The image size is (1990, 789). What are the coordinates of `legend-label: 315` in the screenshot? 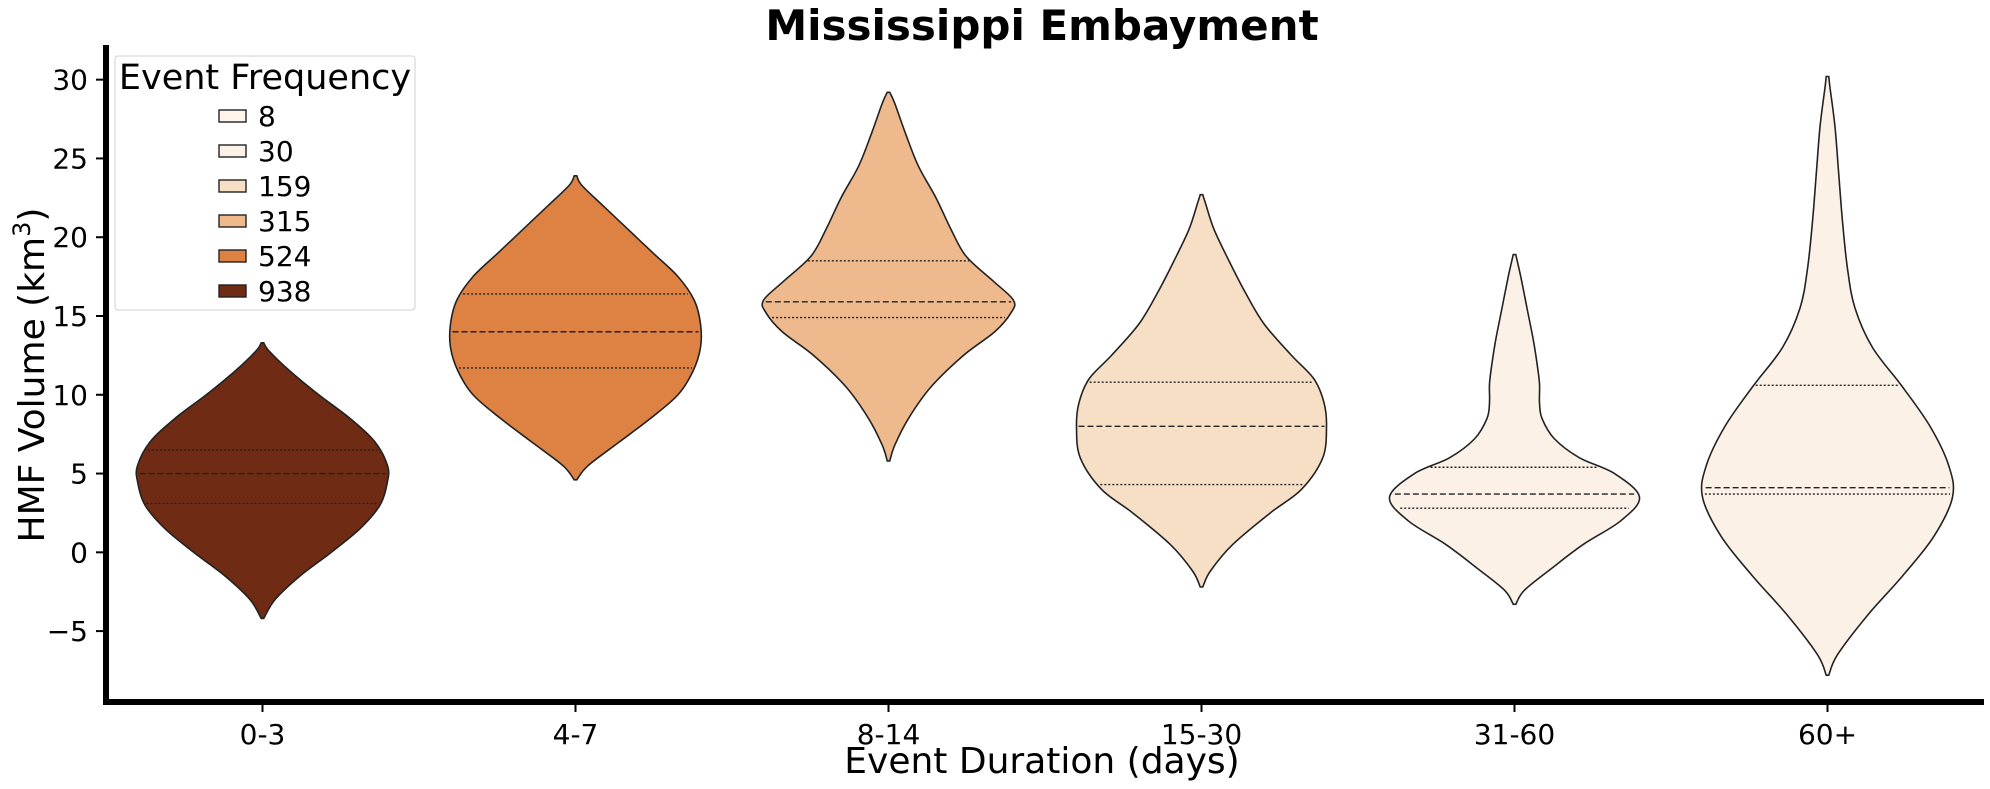 It's located at (284, 221).